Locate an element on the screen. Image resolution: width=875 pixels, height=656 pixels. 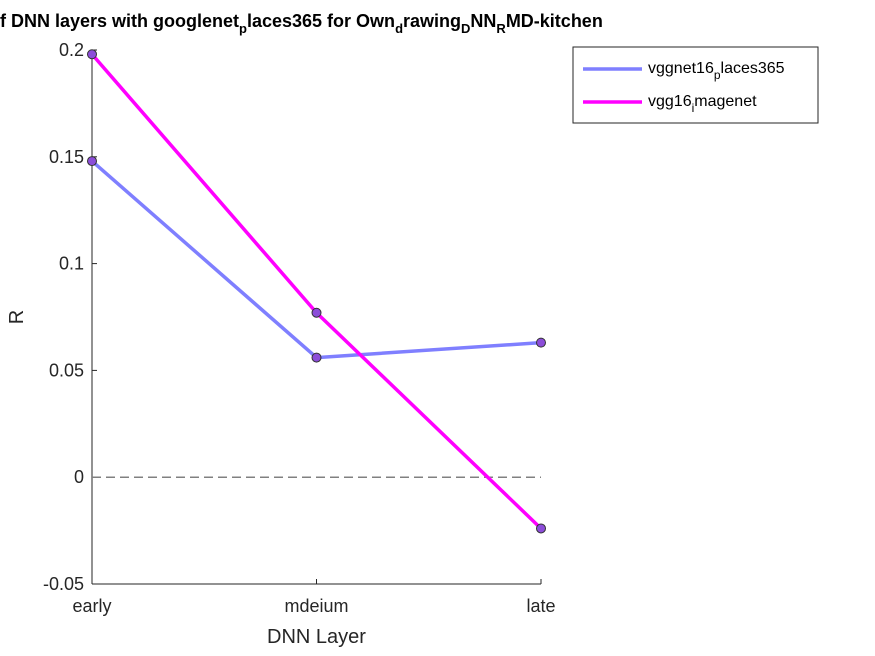
y-tick-label: -0.05 is located at coordinates (63, 584).